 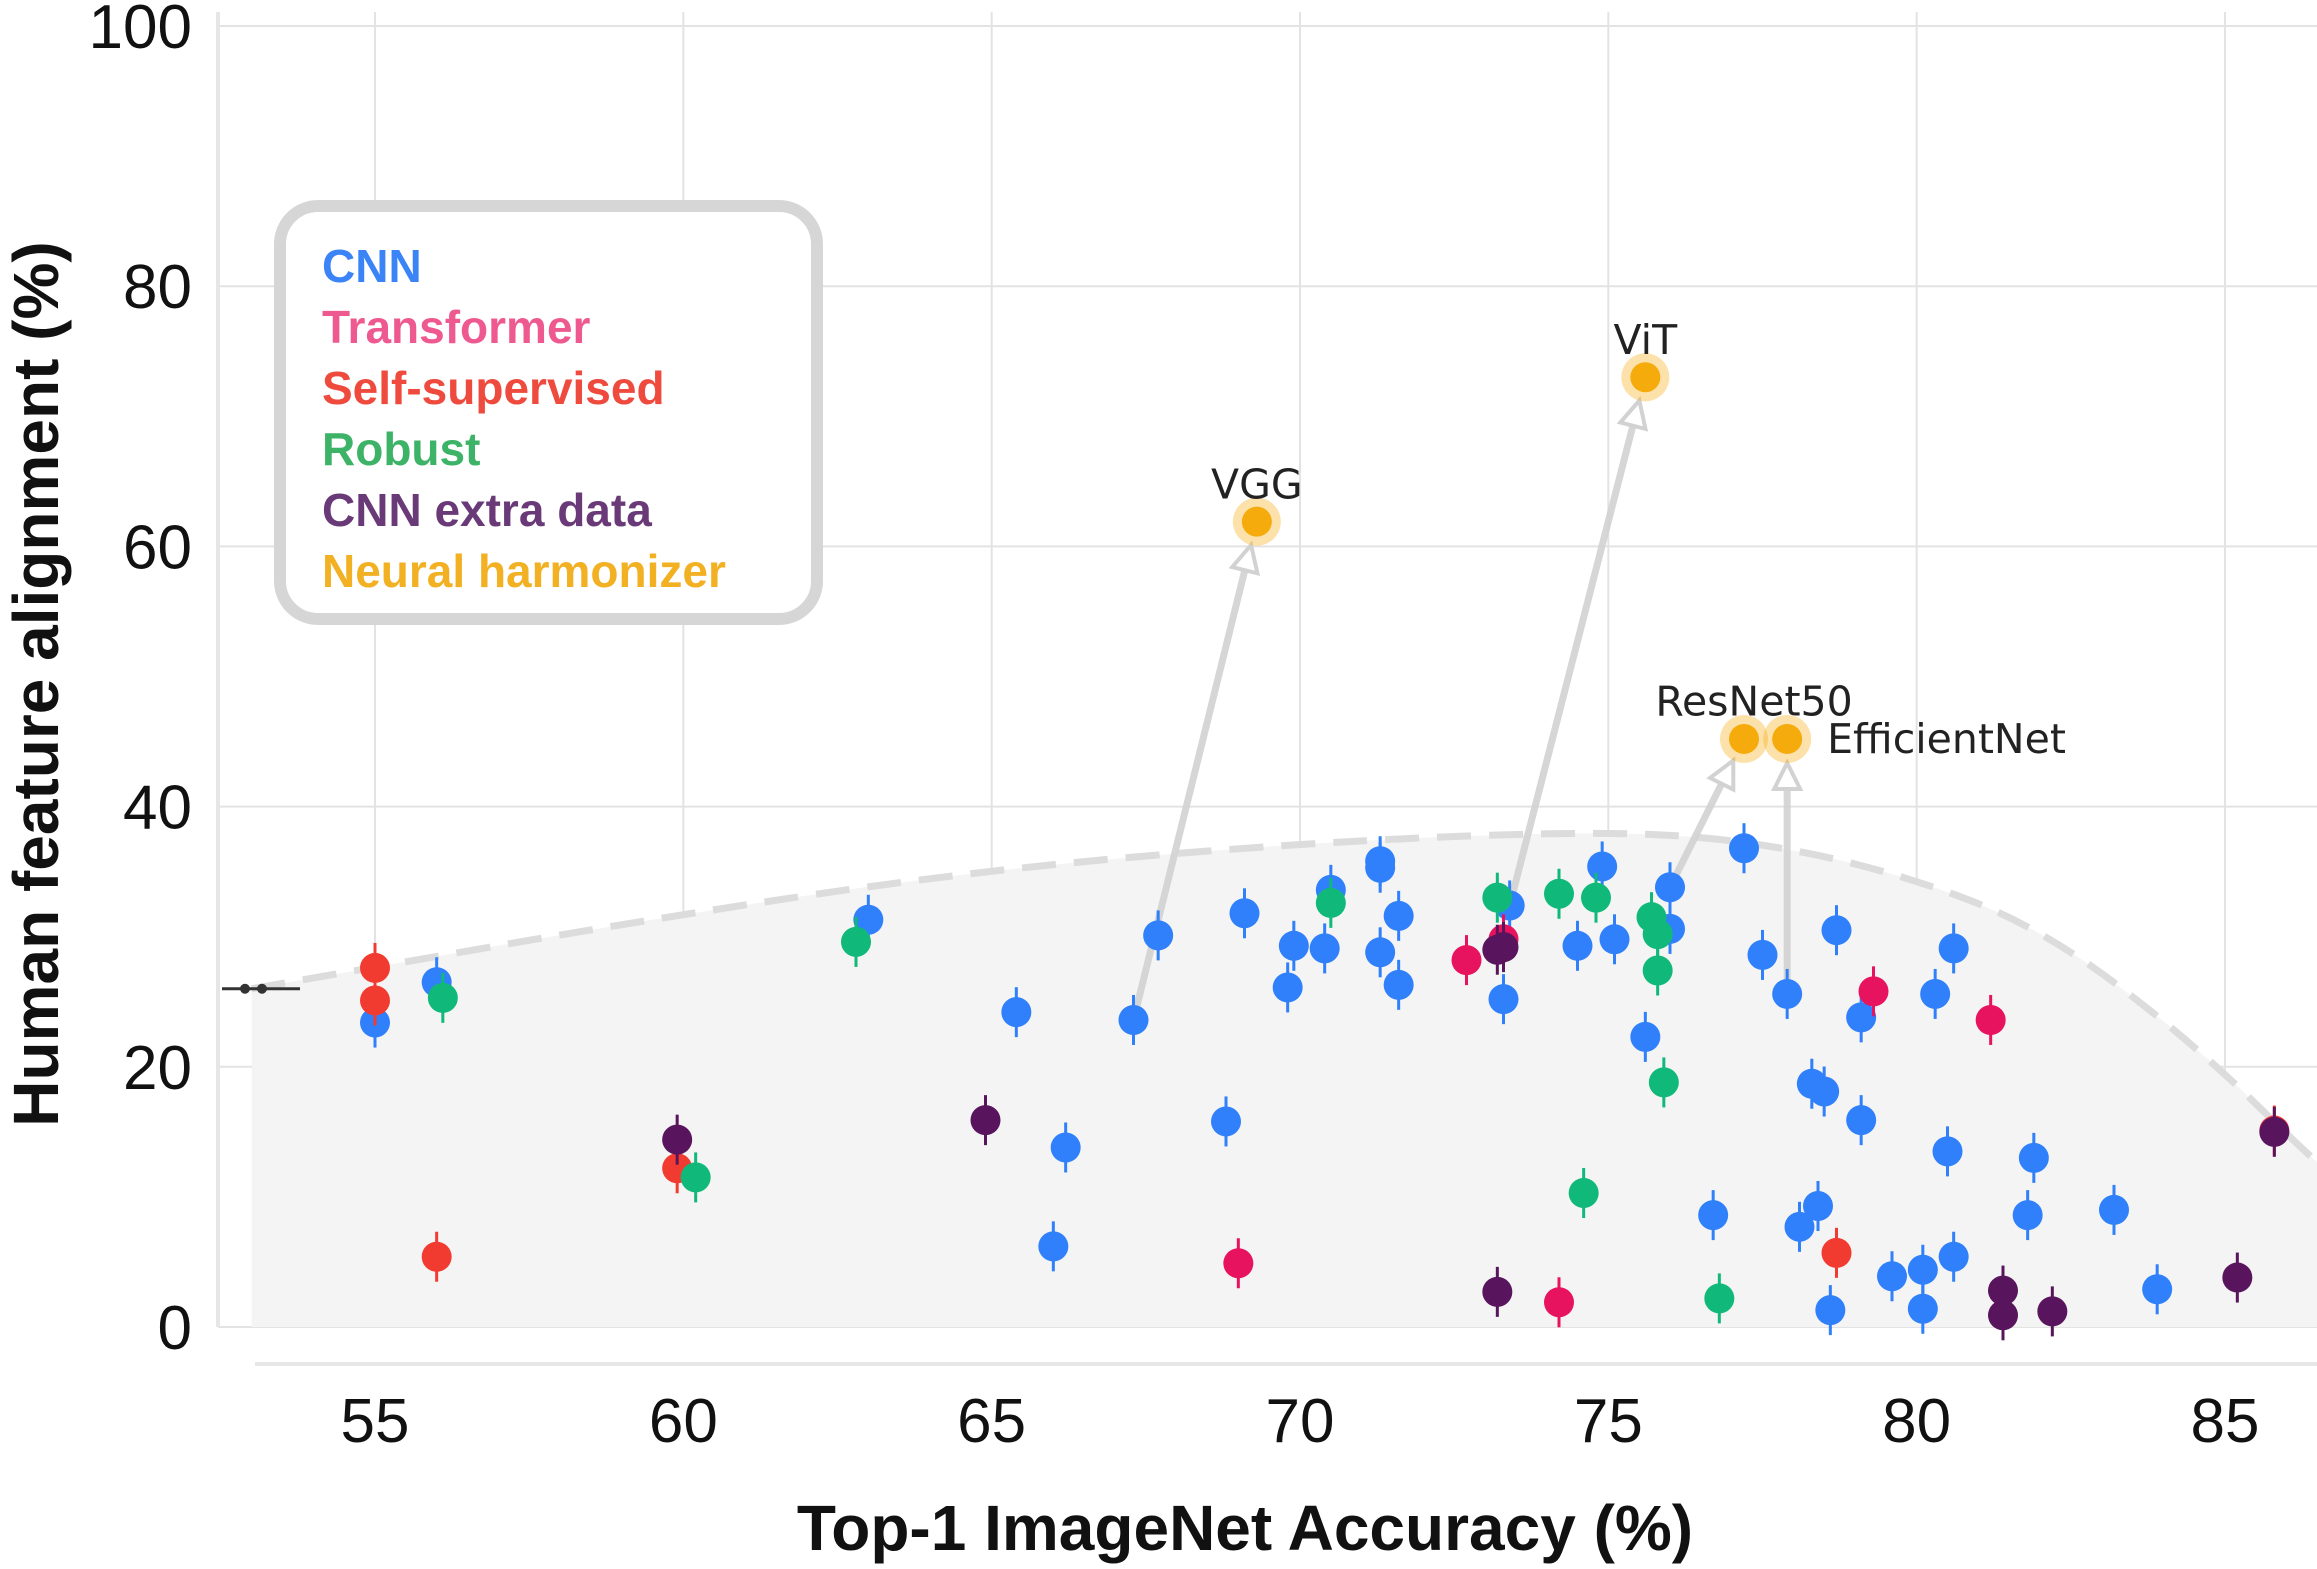 I want to click on y-tick-label: 60, so click(x=157, y=547).